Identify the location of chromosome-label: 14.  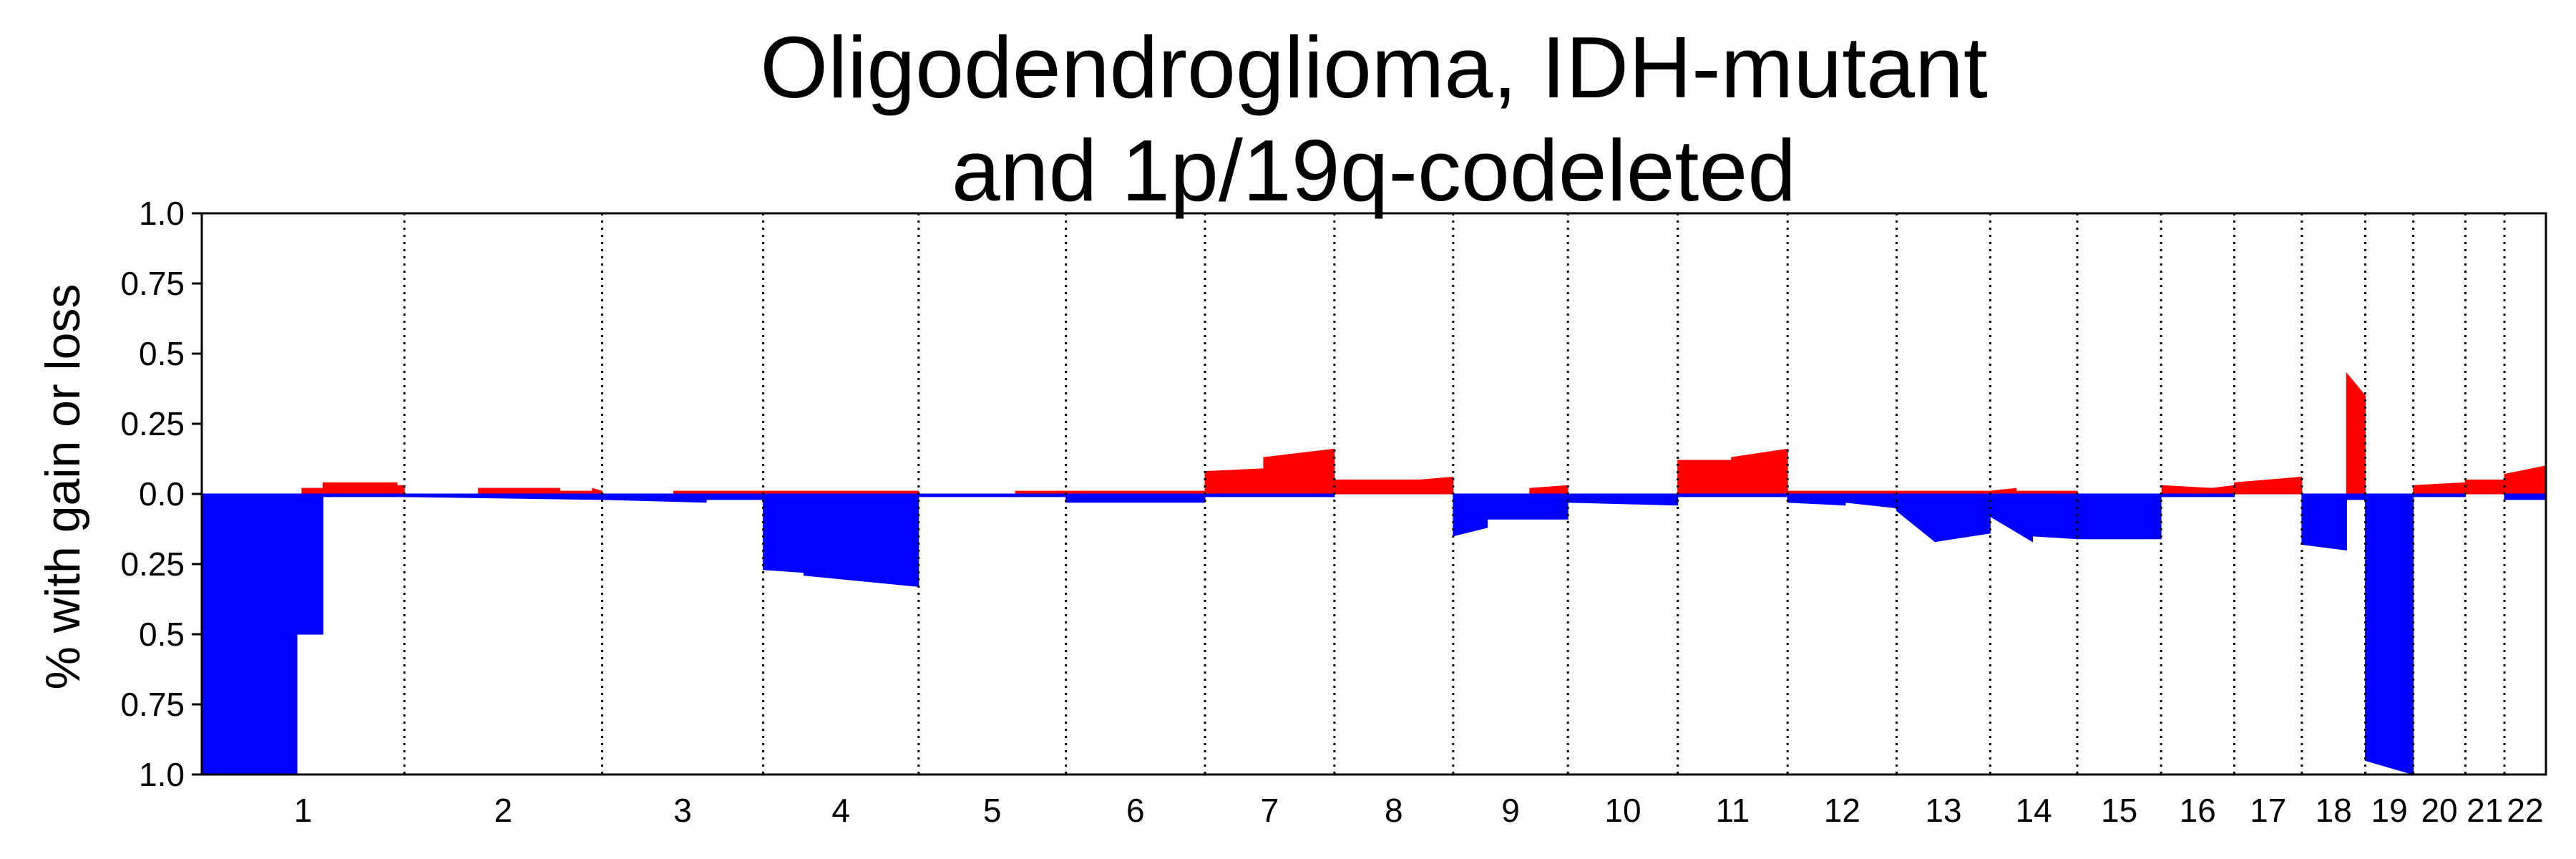
(2034, 810).